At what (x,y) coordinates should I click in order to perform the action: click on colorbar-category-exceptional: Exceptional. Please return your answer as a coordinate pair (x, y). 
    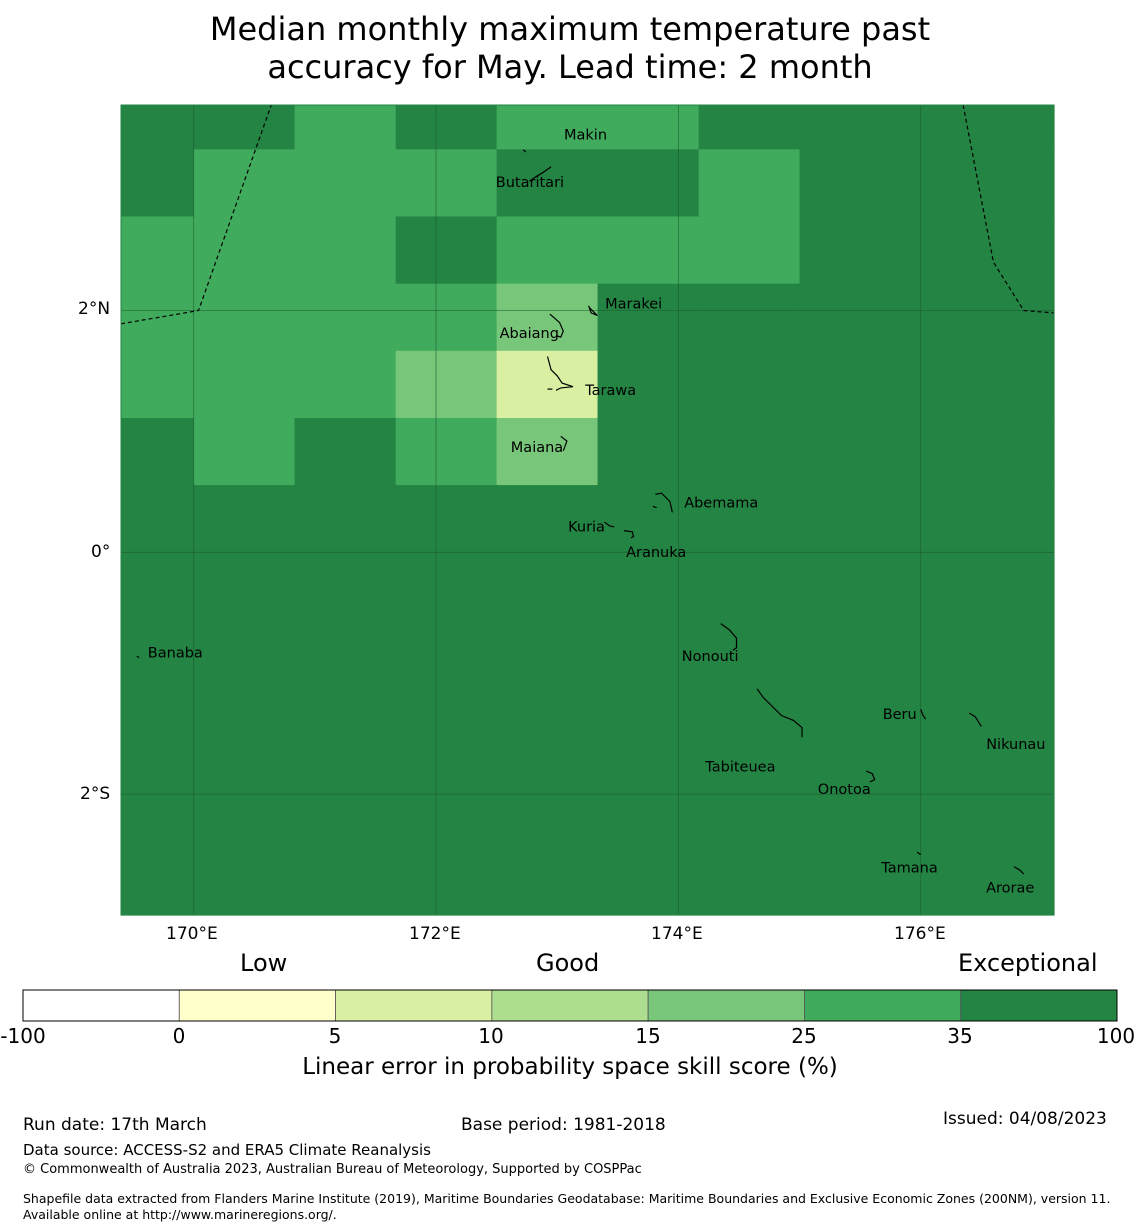
    Looking at the image, I should click on (1028, 963).